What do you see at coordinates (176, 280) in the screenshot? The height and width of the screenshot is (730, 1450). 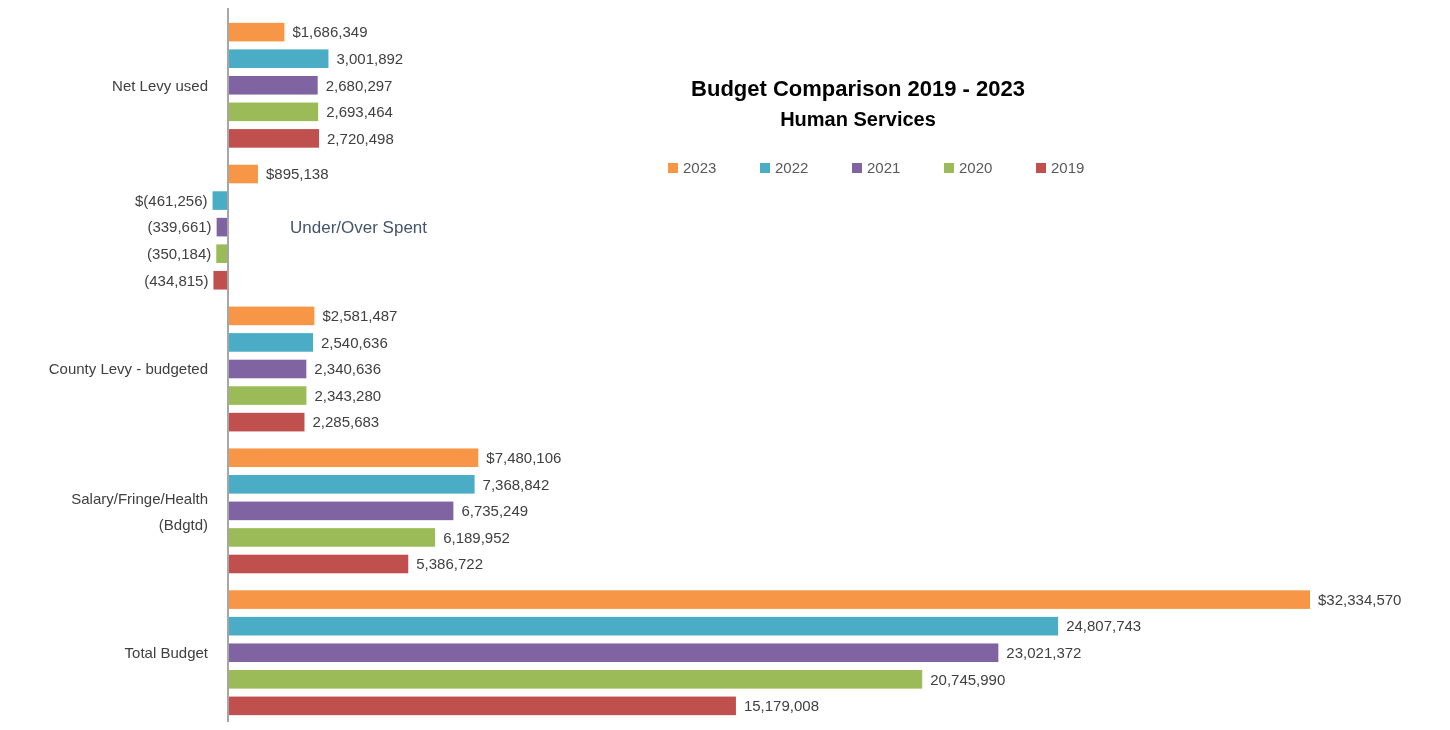 I see `data-label: (434,815)` at bounding box center [176, 280].